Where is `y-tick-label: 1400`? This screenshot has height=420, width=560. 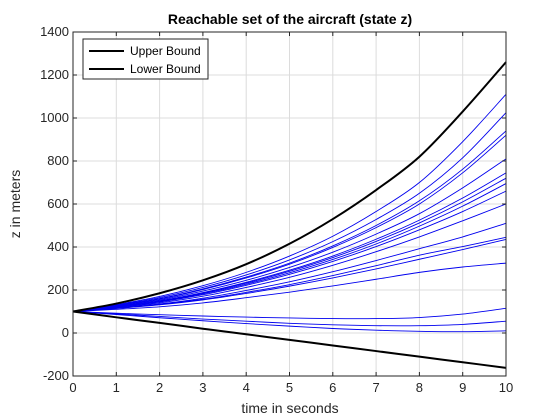 y-tick-label: 1400 is located at coordinates (54, 31).